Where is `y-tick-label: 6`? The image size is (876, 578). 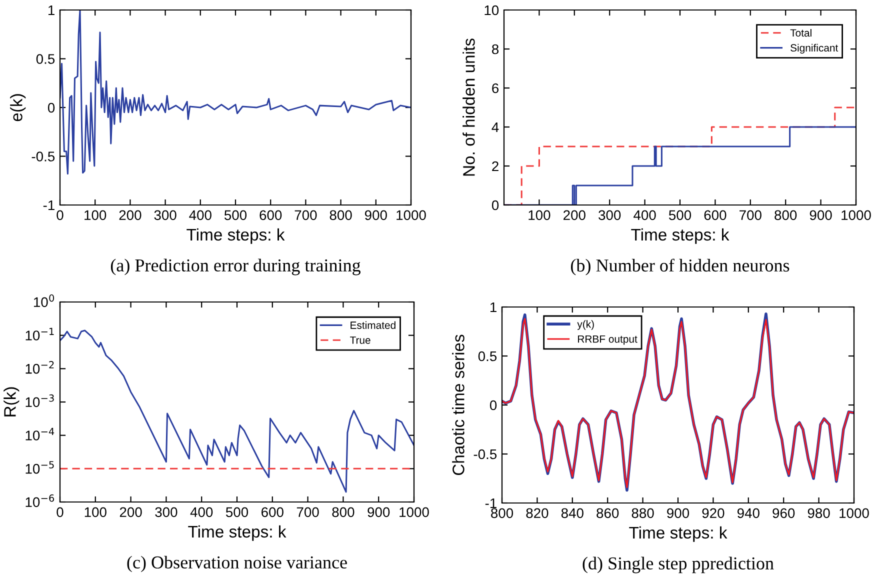 y-tick-label: 6 is located at coordinates (495, 88).